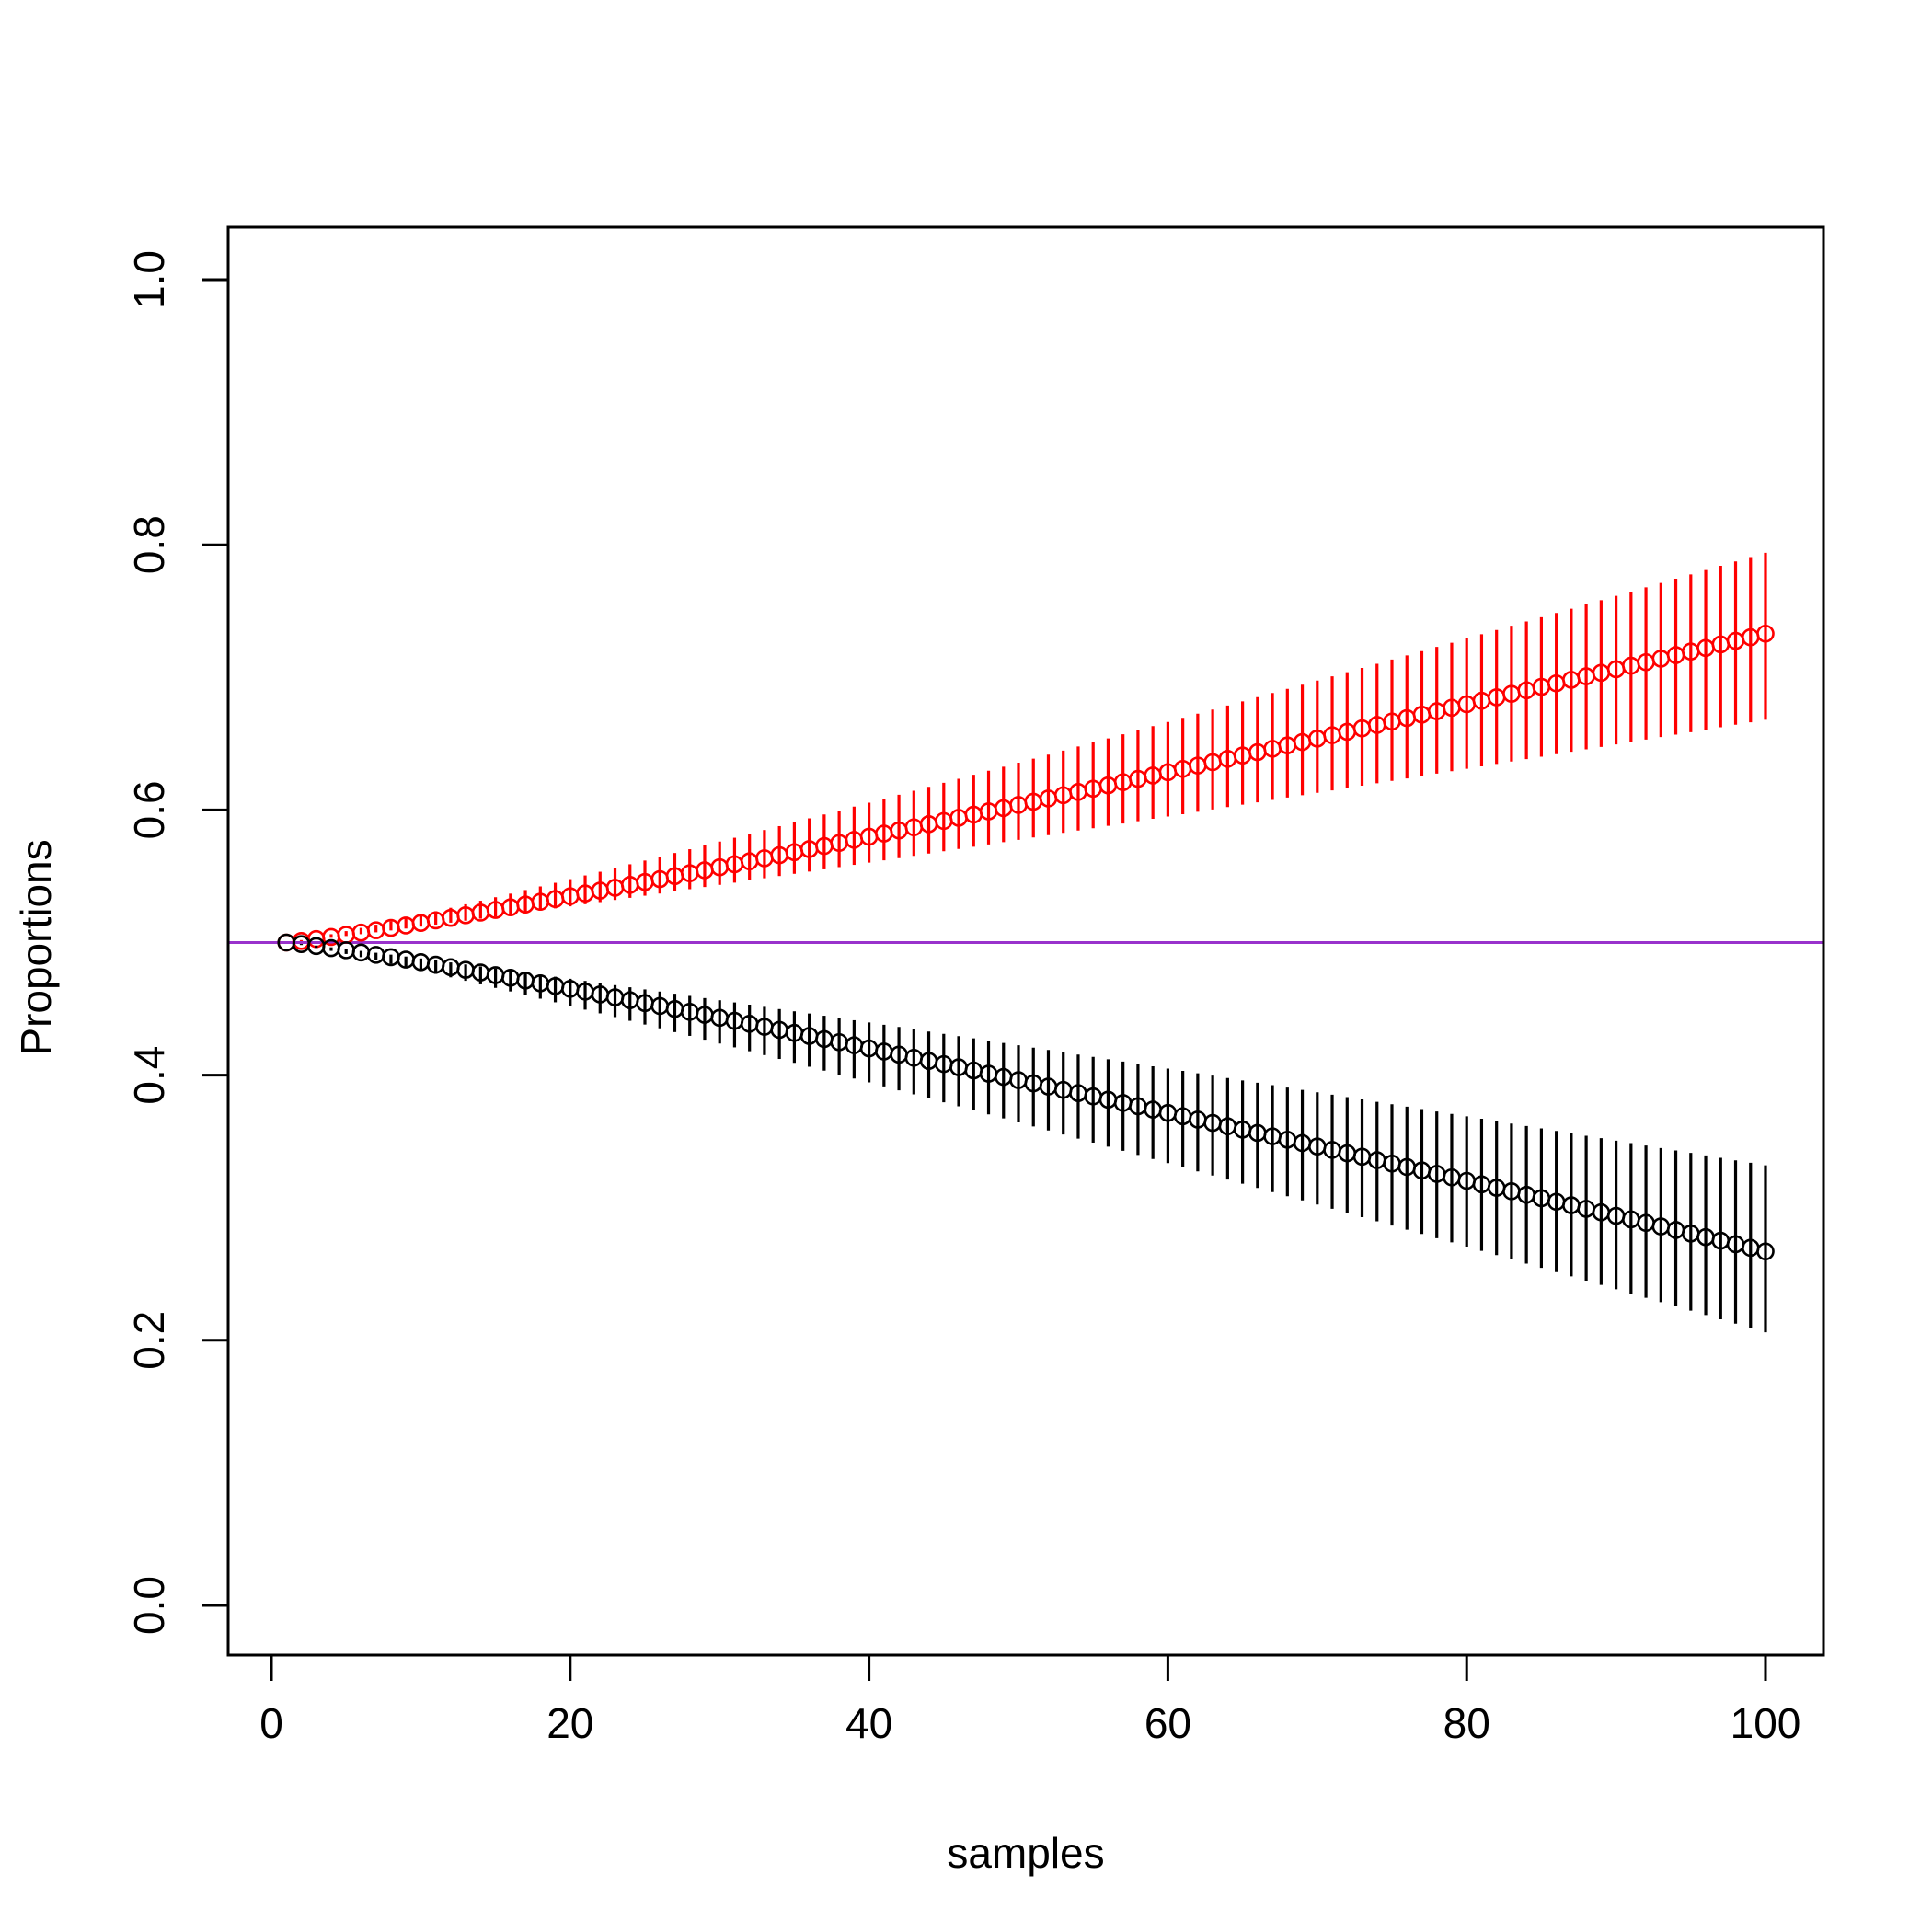  Describe the element at coordinates (149, 1605) in the screenshot. I see `y-tick-label: 0.0` at that location.